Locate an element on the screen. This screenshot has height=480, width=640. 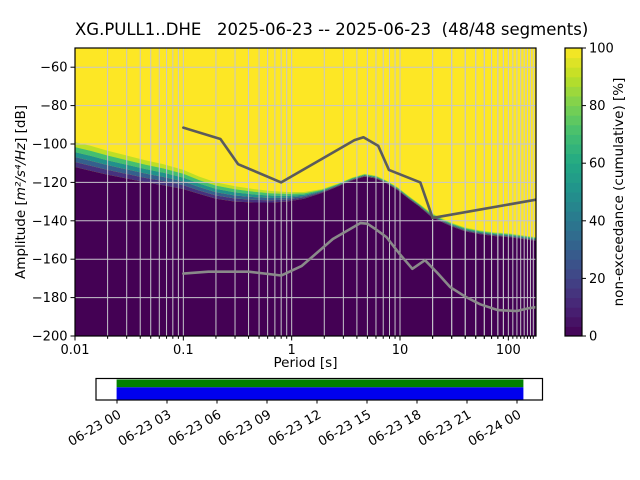
x-tick-label: 0.01 is located at coordinates (75, 350).